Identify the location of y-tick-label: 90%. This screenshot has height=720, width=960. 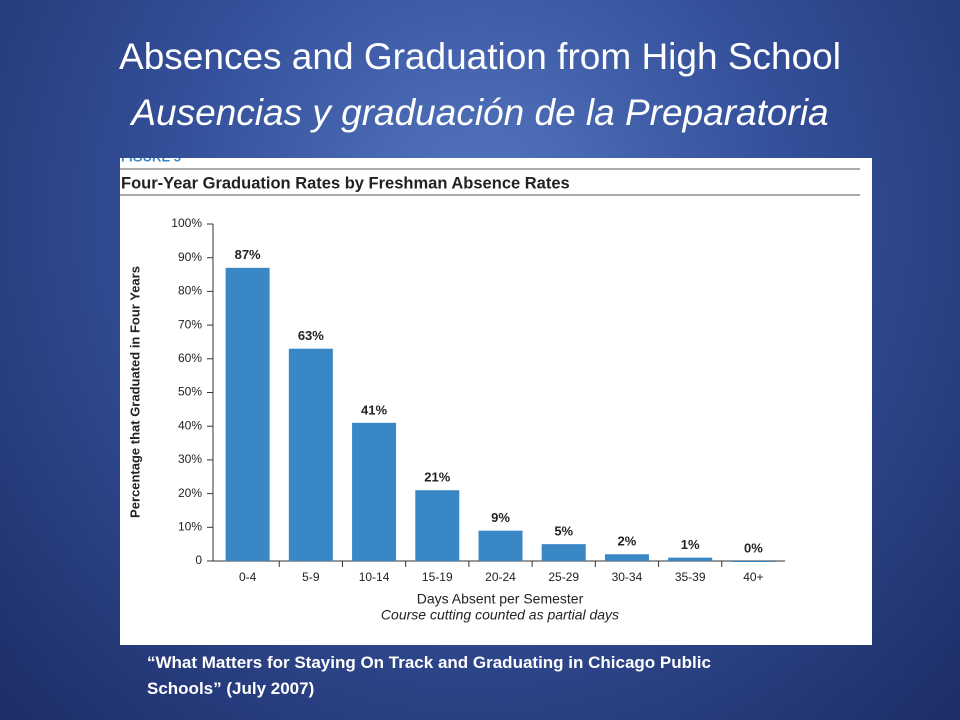
(190, 257).